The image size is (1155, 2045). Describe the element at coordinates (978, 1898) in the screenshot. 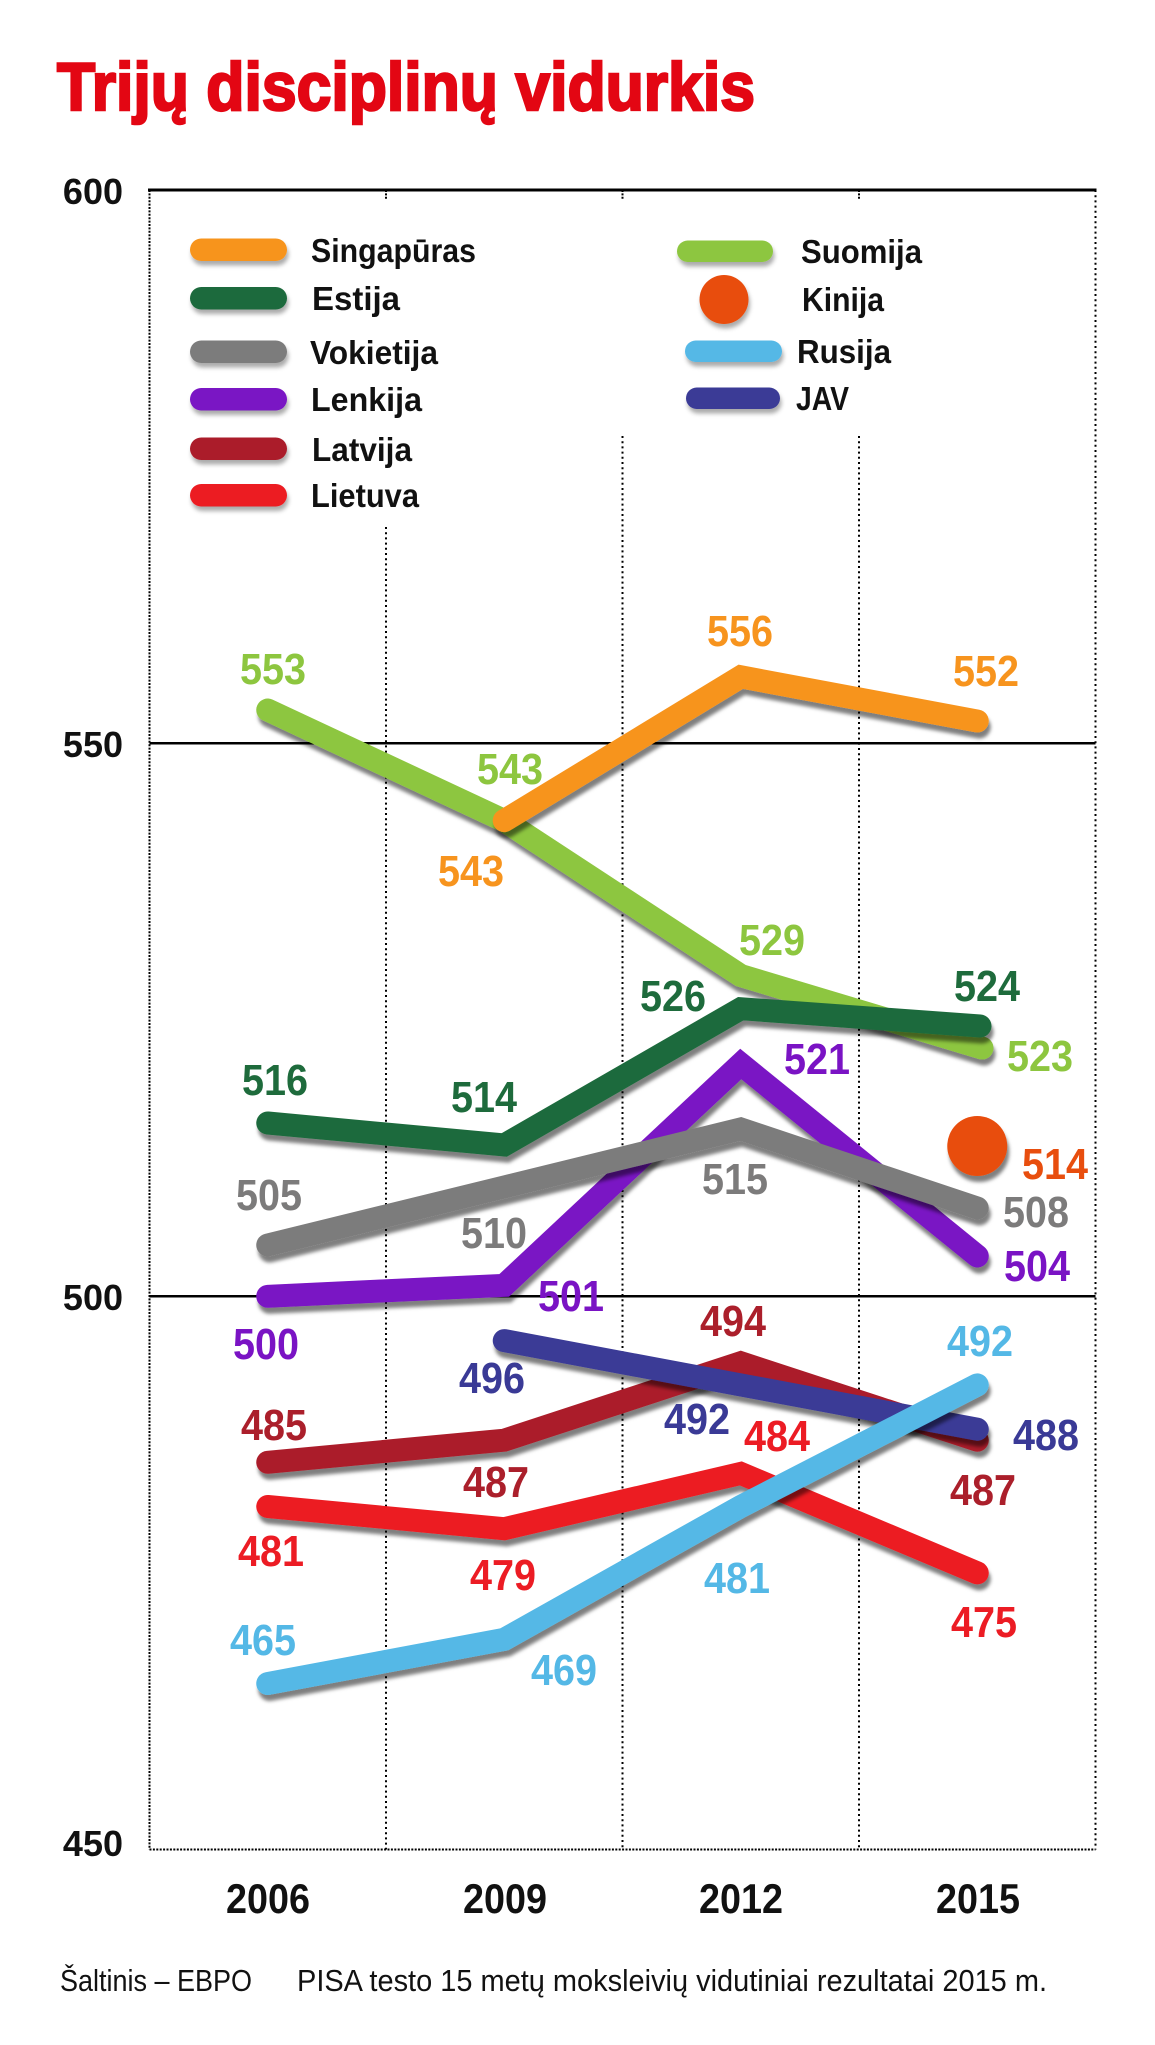

I see `svg-text: 2015` at that location.